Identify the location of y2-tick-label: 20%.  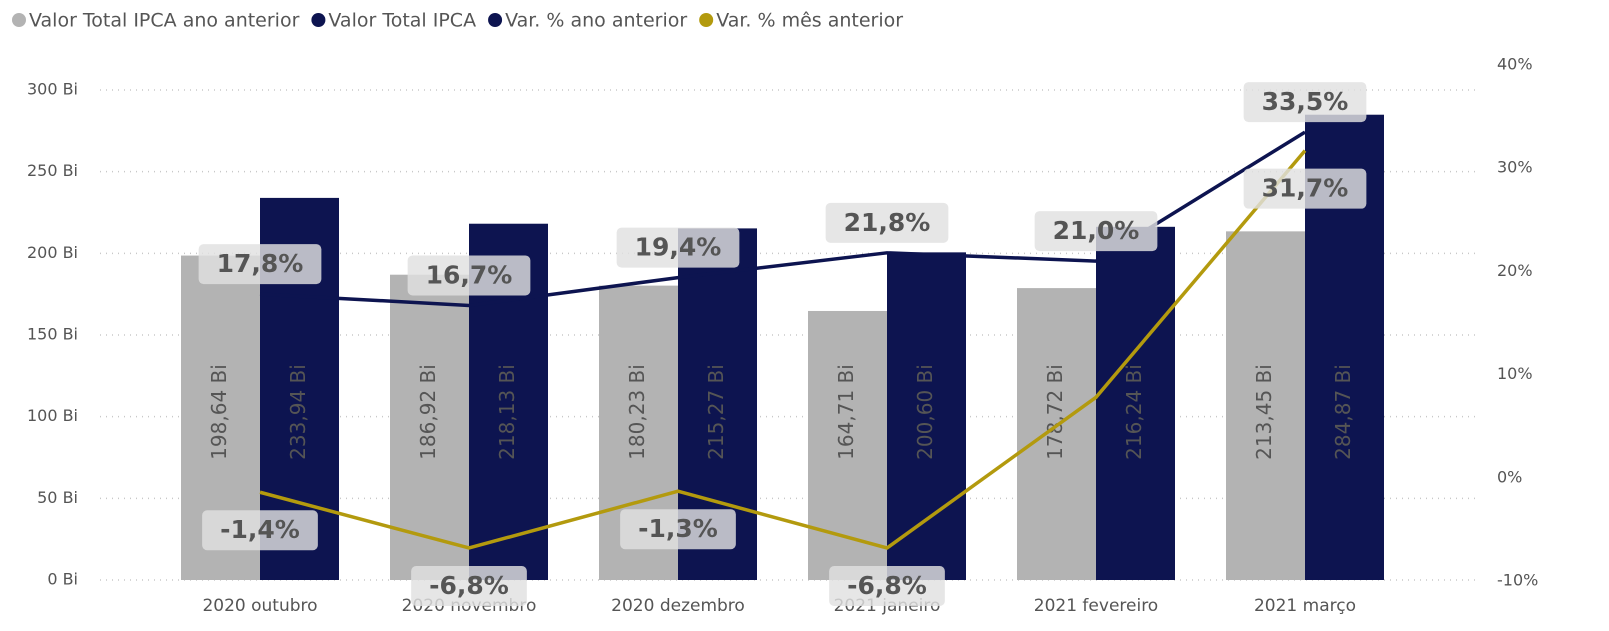
(1515, 270).